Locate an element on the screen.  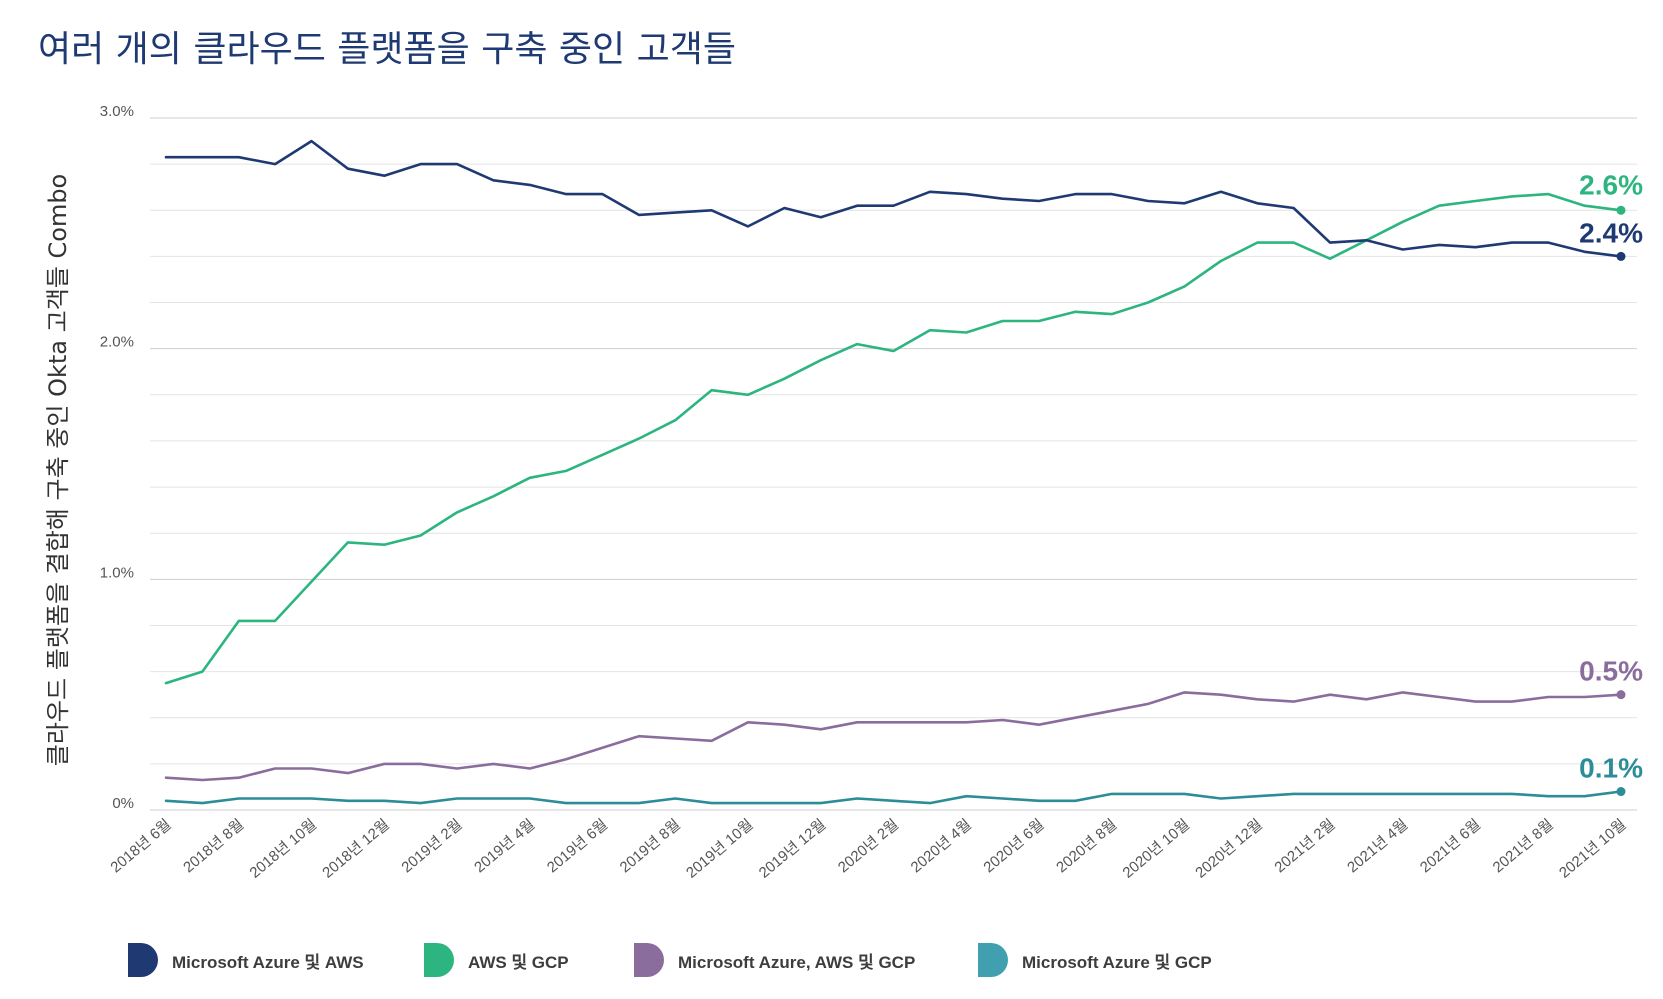
end-point-aws-gcp is located at coordinates (1621, 210).